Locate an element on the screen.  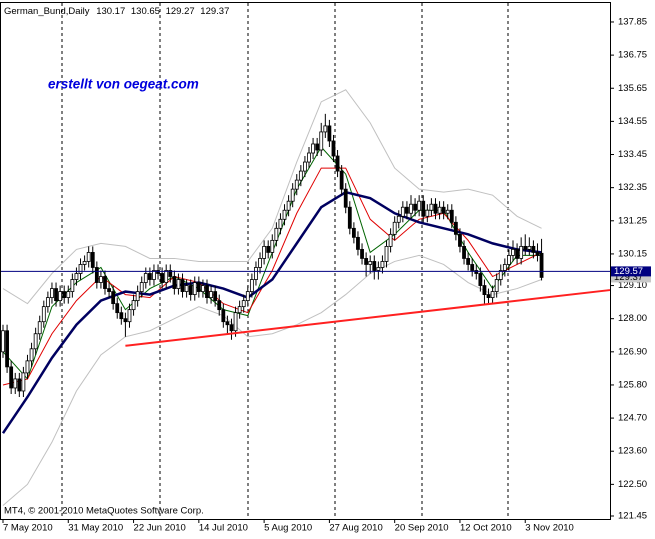
bid-price-box is located at coordinates (631, 271).